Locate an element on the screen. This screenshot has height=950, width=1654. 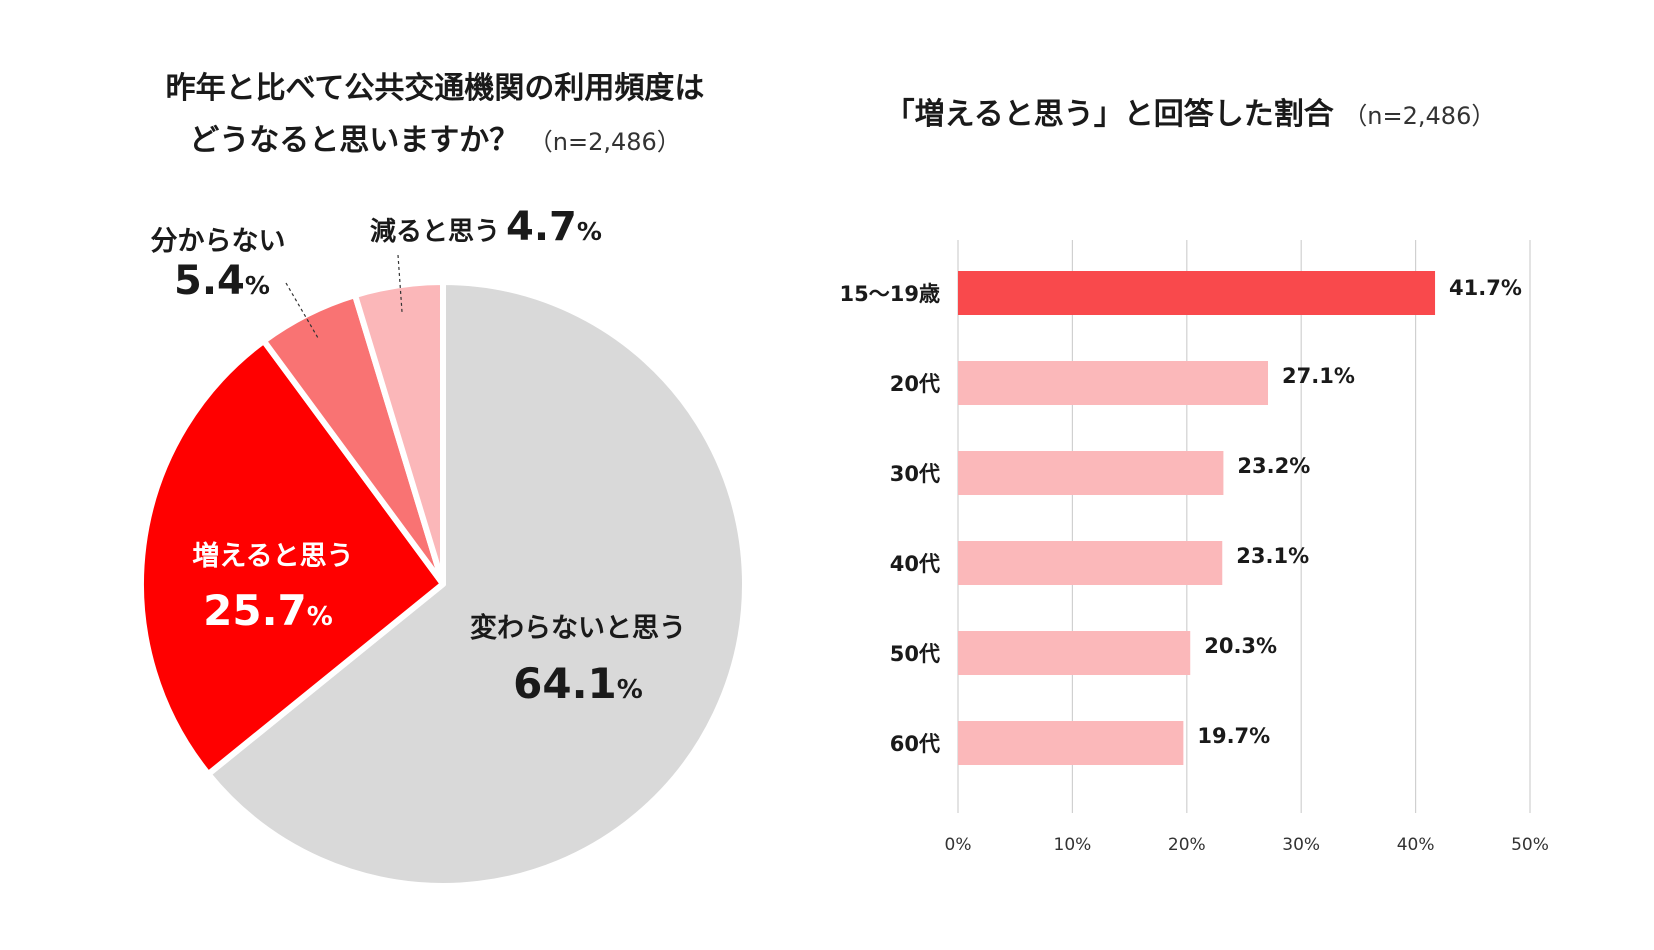
pie-value-wakaranai-unit: % is located at coordinates (257, 285).